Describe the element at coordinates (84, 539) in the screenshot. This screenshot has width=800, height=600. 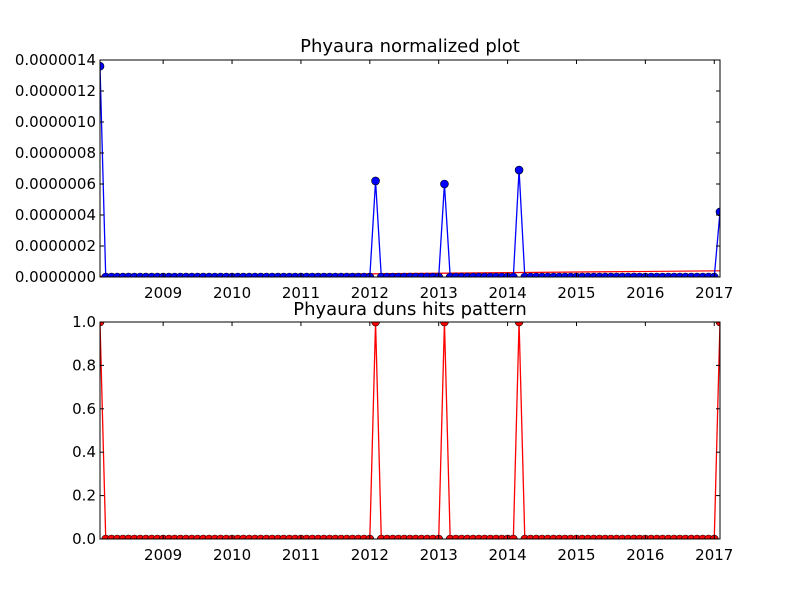
I see `bottom-y-tick-label: 0.0` at that location.